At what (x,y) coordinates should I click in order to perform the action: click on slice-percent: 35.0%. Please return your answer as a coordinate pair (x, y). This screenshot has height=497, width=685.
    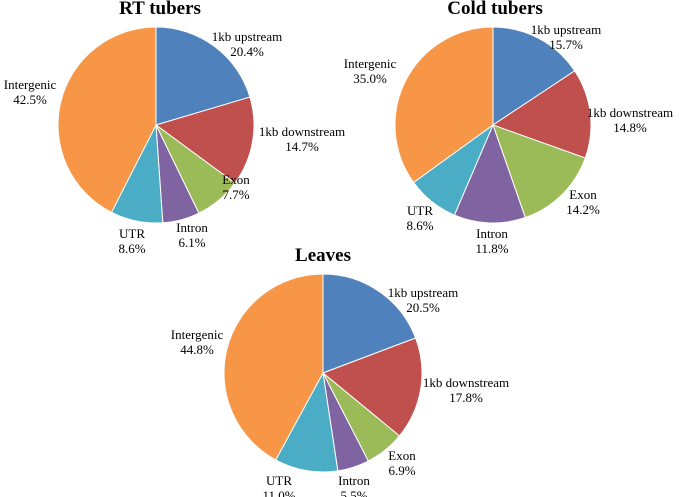
    Looking at the image, I should click on (370, 78).